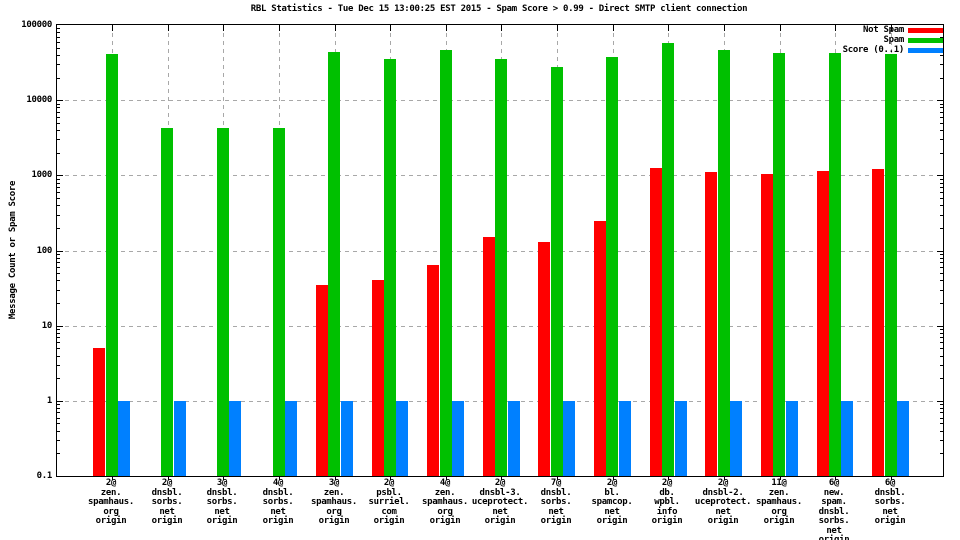 The image size is (960, 540). What do you see at coordinates (39, 100) in the screenshot?
I see `y-tick-label: 10000` at bounding box center [39, 100].